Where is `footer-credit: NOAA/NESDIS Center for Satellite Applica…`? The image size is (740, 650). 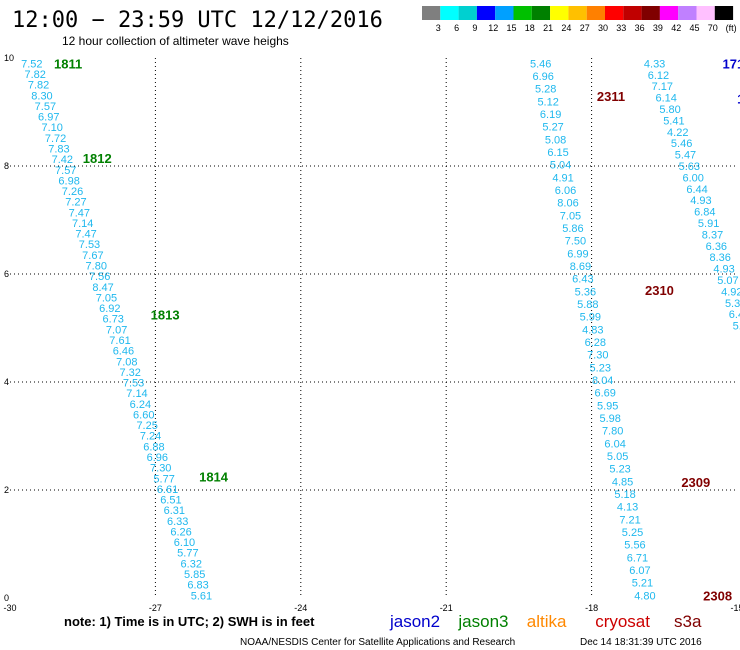
footer-credit: NOAA/NESDIS Center for Satellite Applica… is located at coordinates (377, 642).